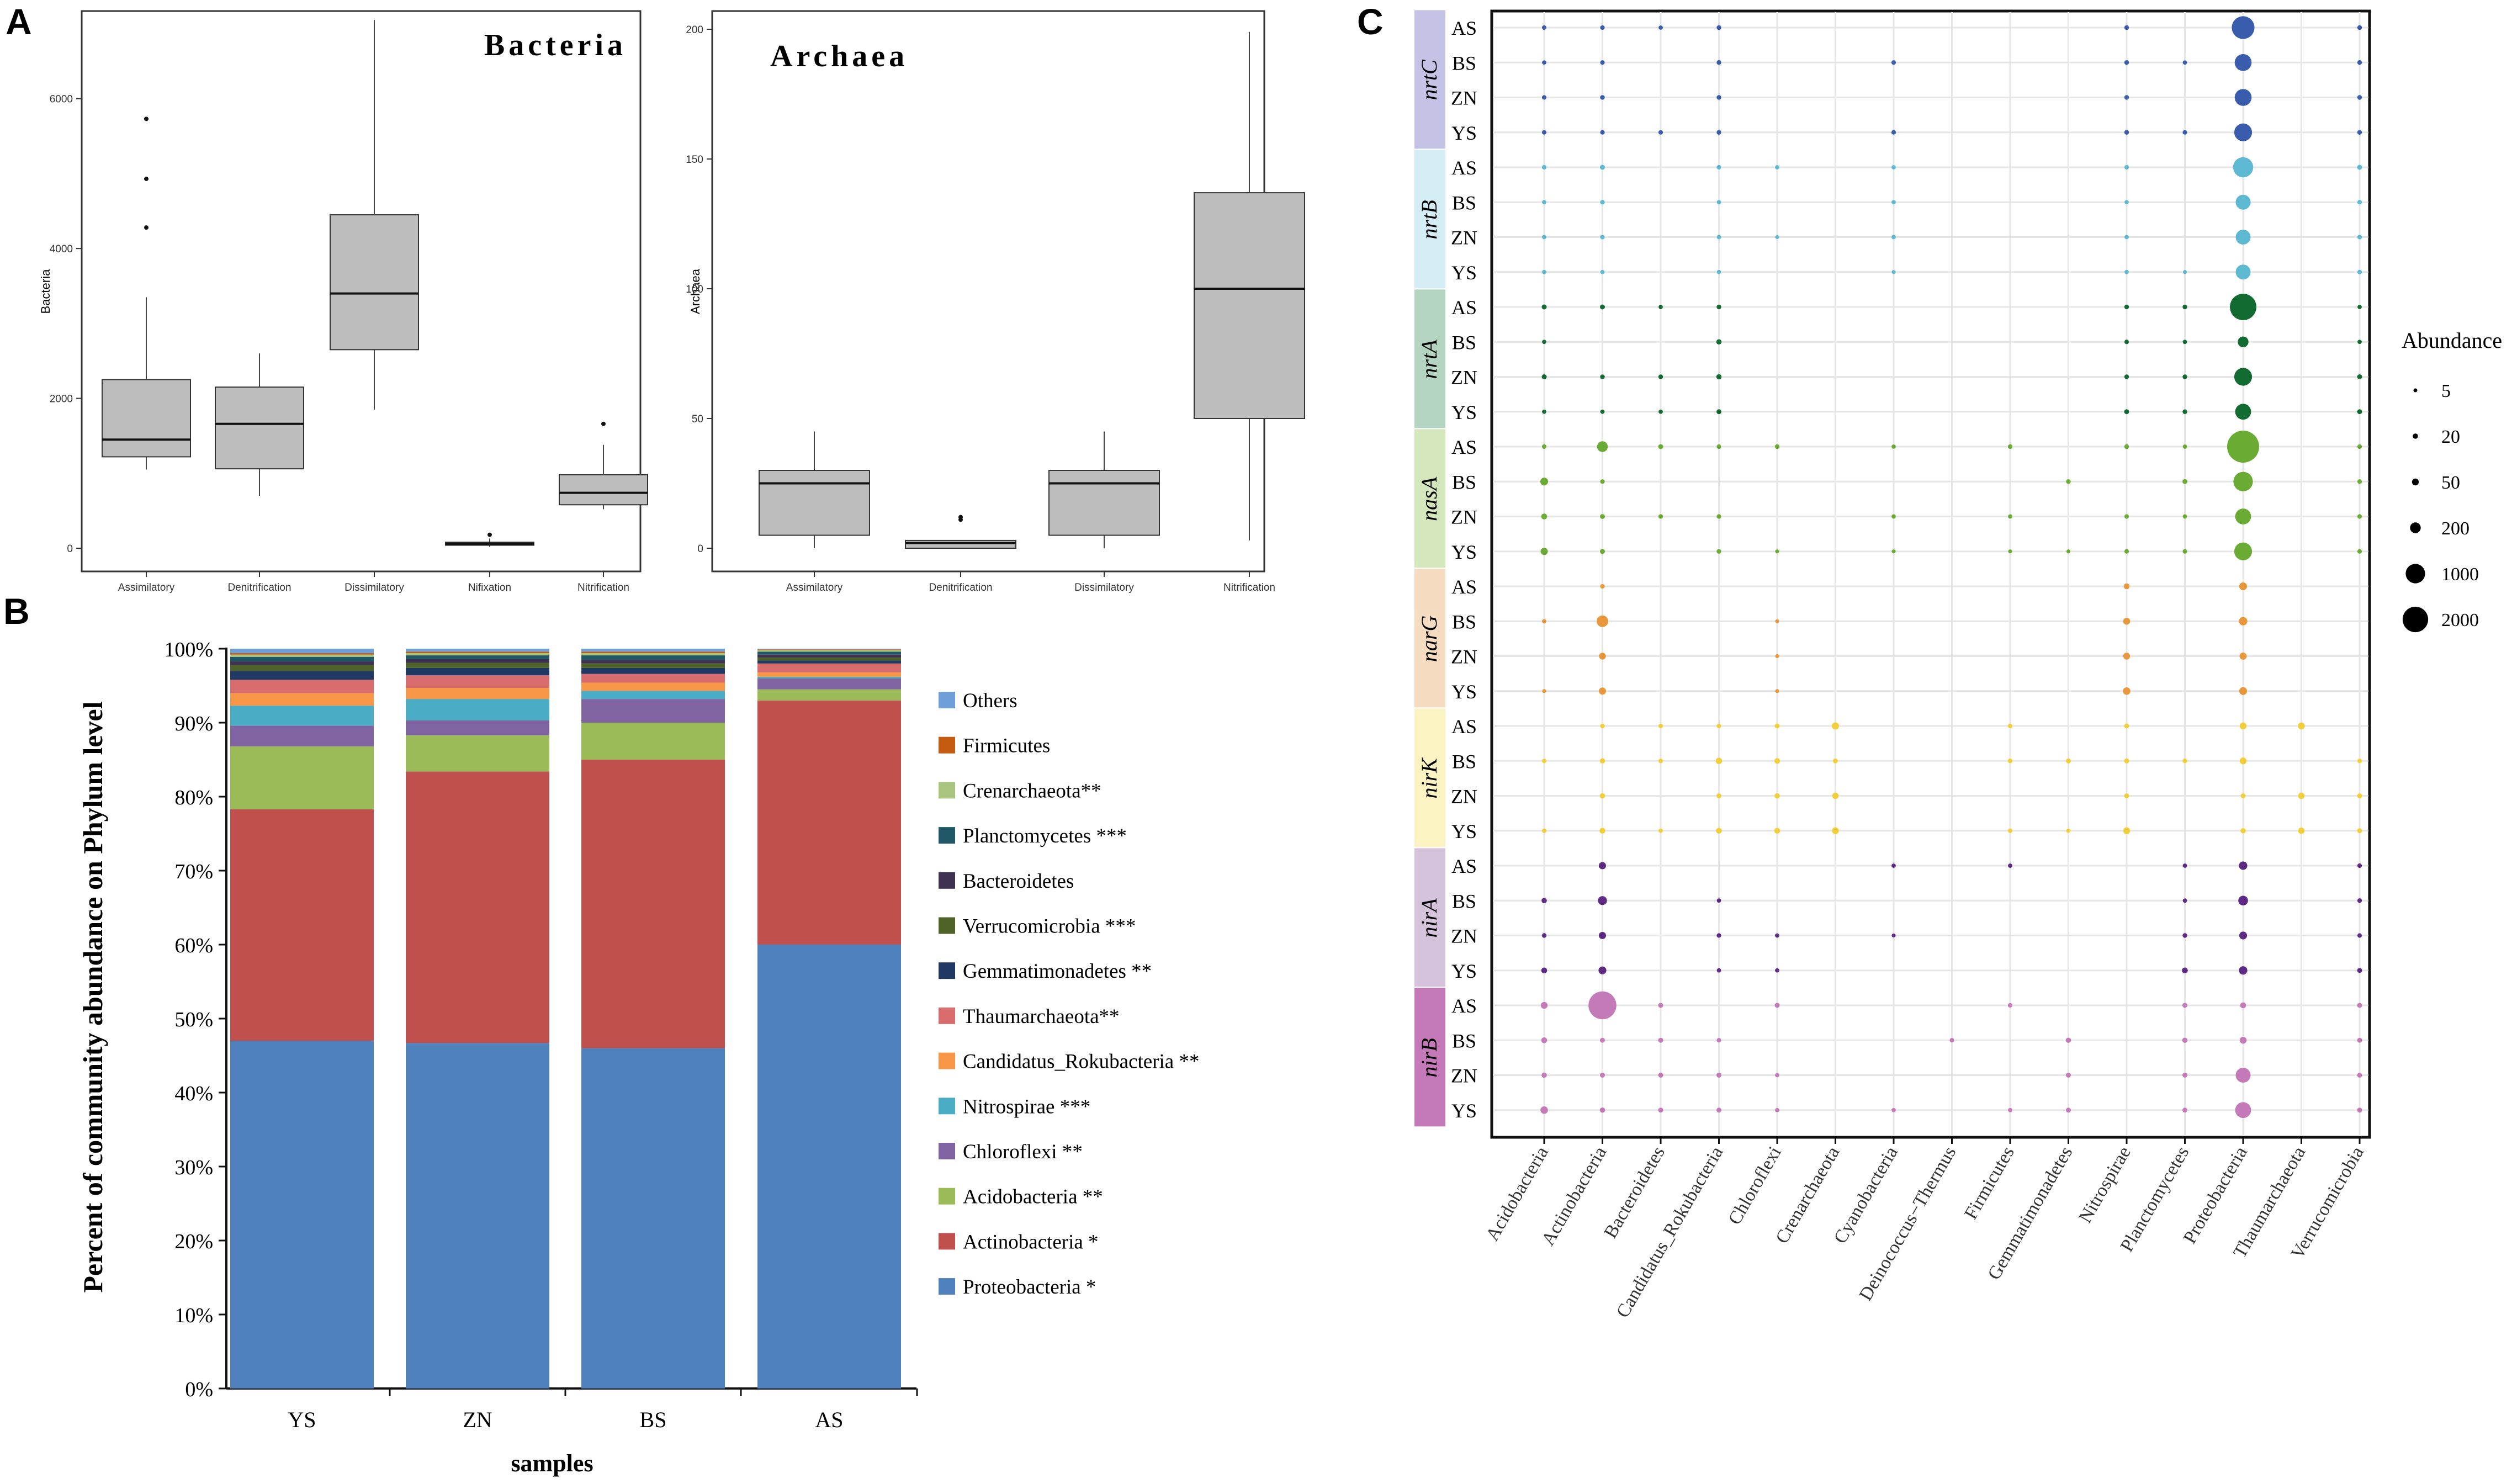  Describe the element at coordinates (1429, 778) in the screenshot. I see `gene-label-nirK: nirK` at that location.